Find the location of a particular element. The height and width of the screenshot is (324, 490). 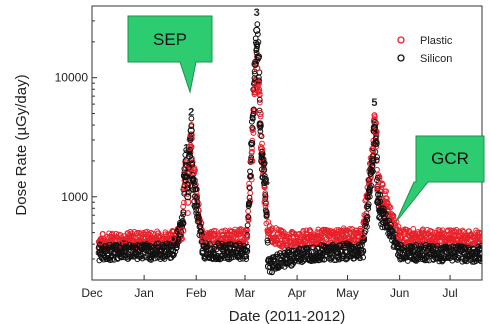

y-axis-title: Dose Rate (µGy/day) is located at coordinates (21, 144).